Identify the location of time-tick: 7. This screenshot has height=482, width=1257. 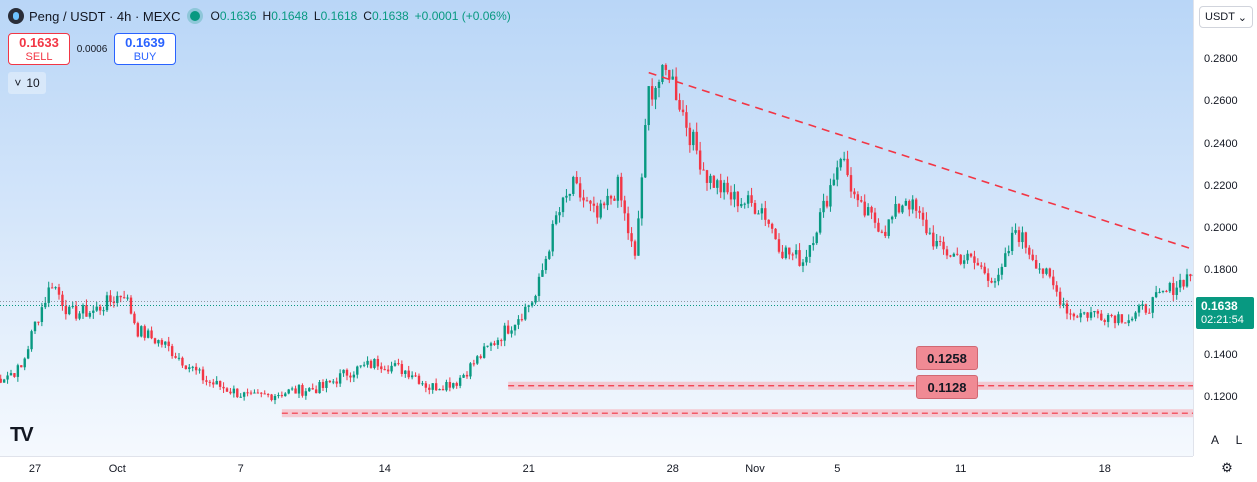
(240, 469).